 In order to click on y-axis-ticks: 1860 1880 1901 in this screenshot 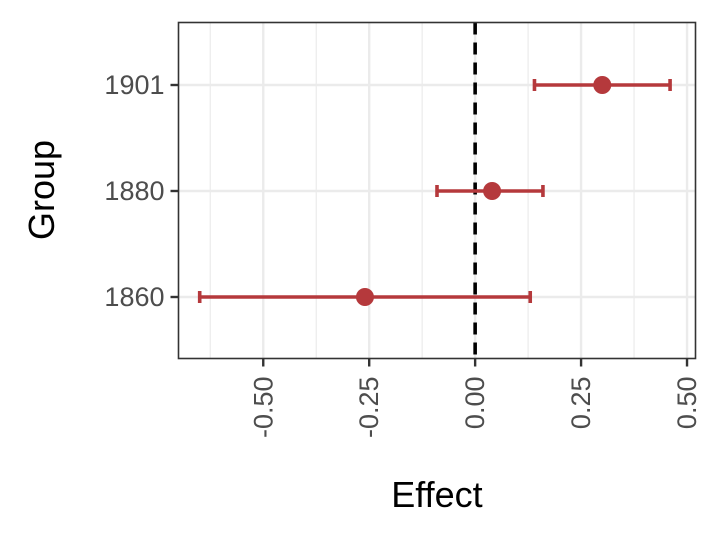, I will do `click(141, 191)`.